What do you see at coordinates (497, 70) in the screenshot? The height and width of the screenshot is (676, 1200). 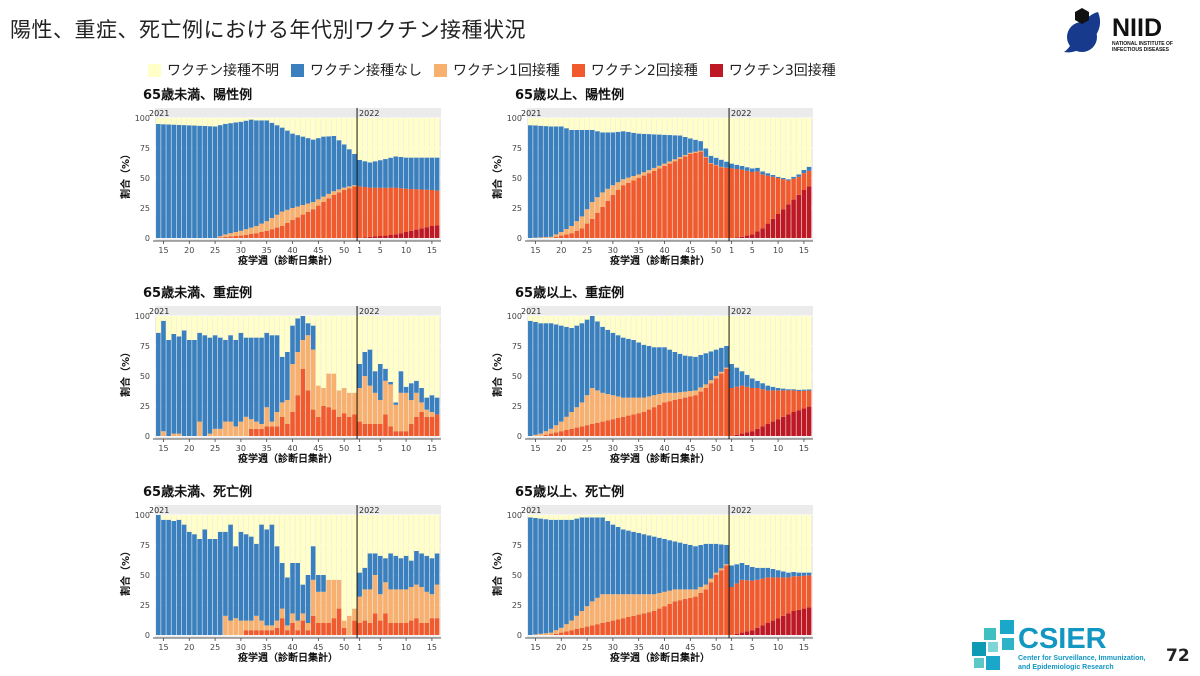 I see `legend-item: ワクチン1回接種` at bounding box center [497, 70].